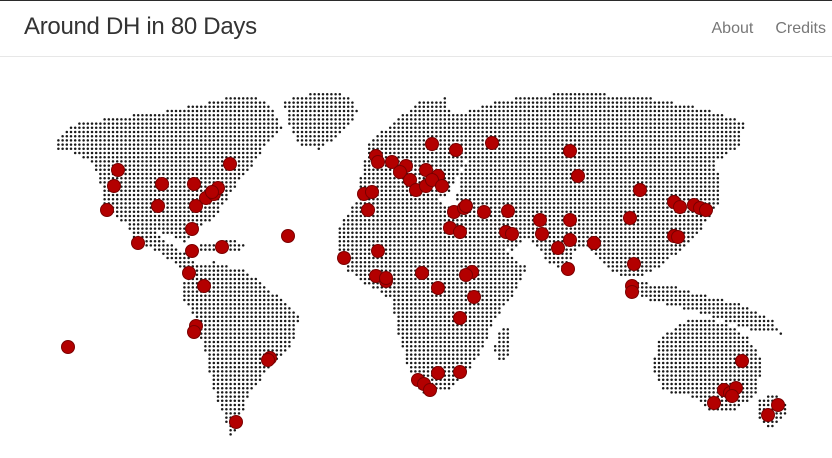  What do you see at coordinates (800, 28) in the screenshot?
I see `nav-credits-link: Credits` at bounding box center [800, 28].